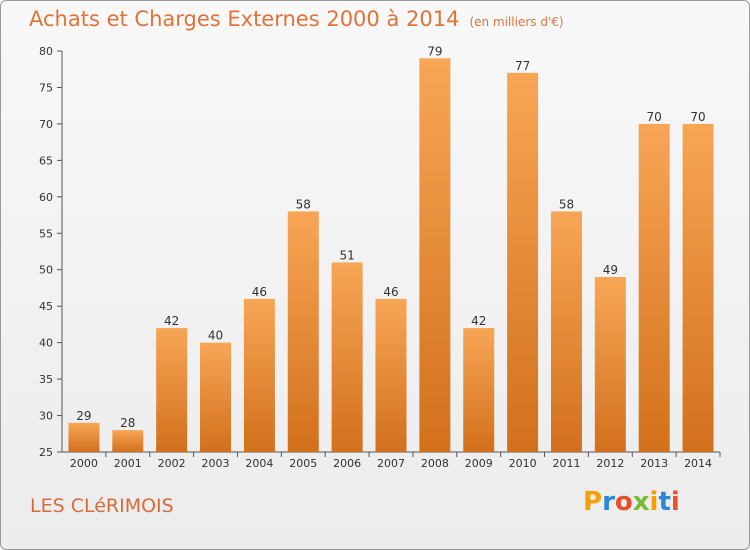 This screenshot has width=750, height=550. I want to click on brand-logo: Proxiti, so click(631, 502).